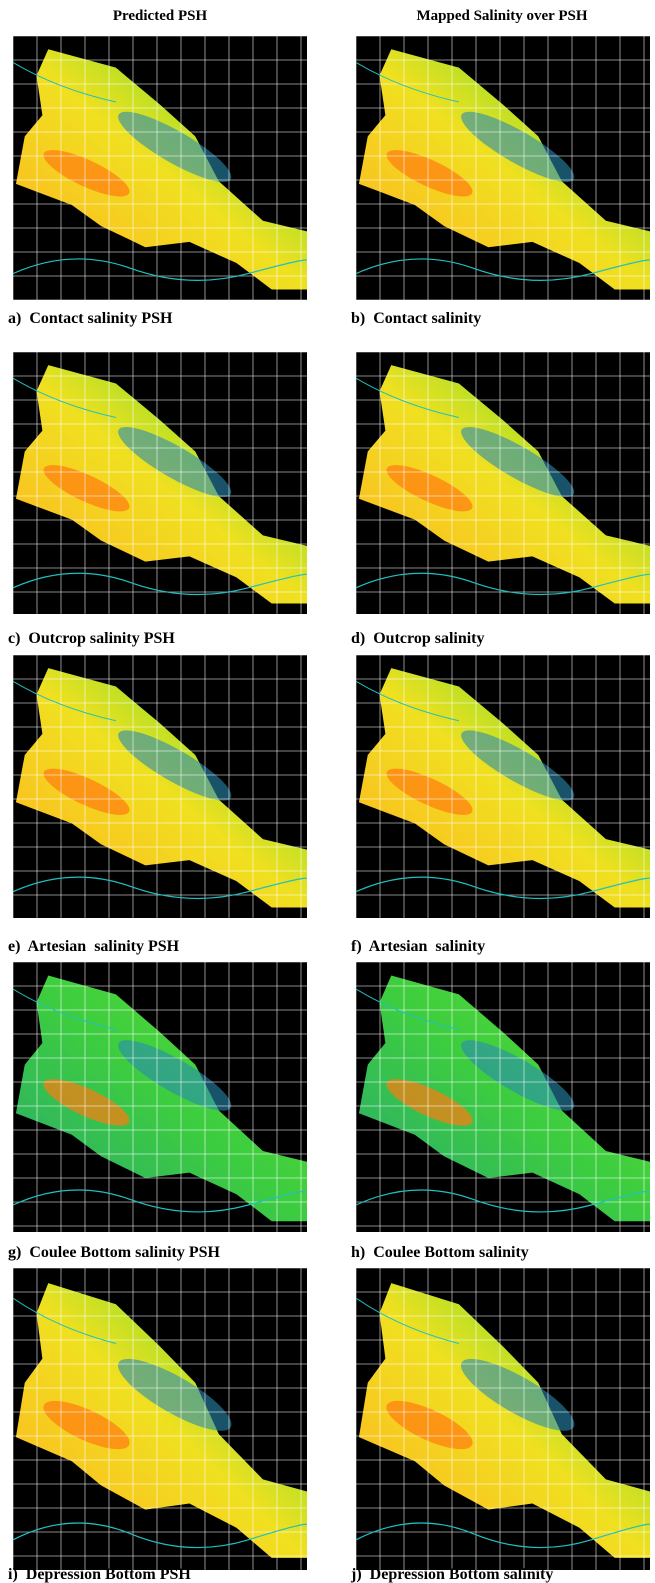 The height and width of the screenshot is (1583, 655). Describe the element at coordinates (418, 946) in the screenshot. I see `caption: f) Artesian salinity` at that location.